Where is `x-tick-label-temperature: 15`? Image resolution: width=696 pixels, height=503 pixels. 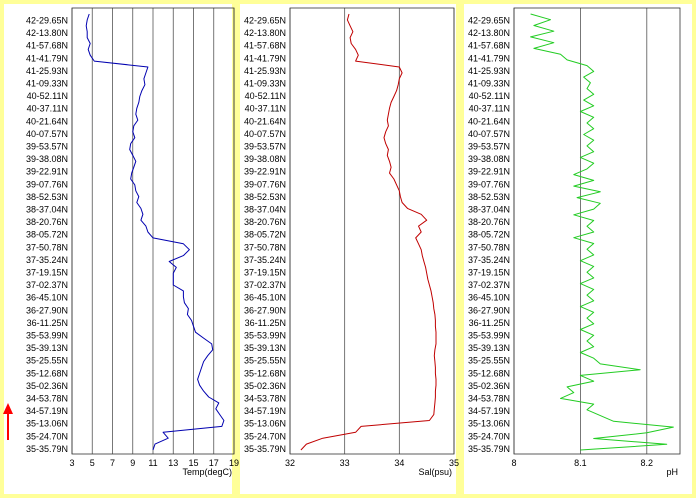 x-tick-label-temperature: 15 is located at coordinates (193, 463).